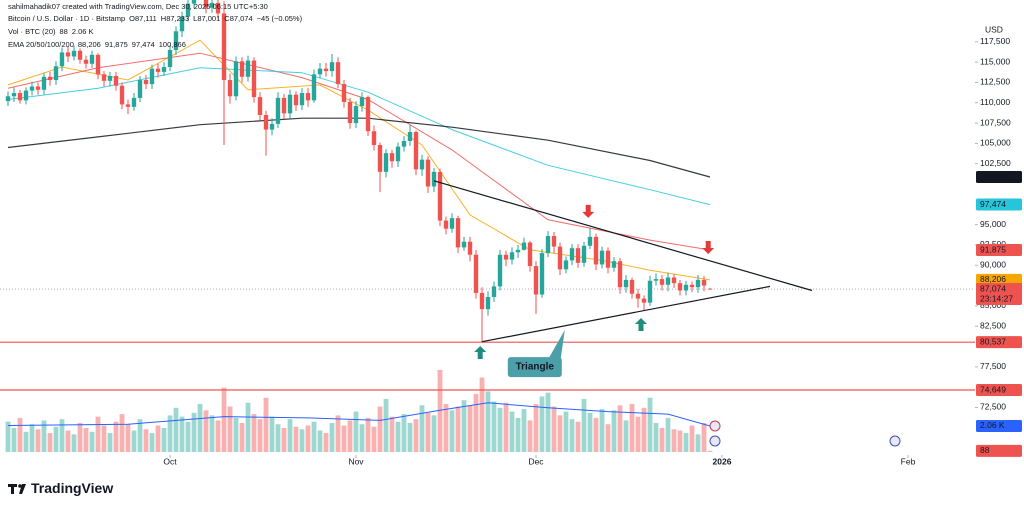 The image size is (1024, 509). Describe the element at coordinates (588, 211) in the screenshot. I see `signal-arrow` at that location.